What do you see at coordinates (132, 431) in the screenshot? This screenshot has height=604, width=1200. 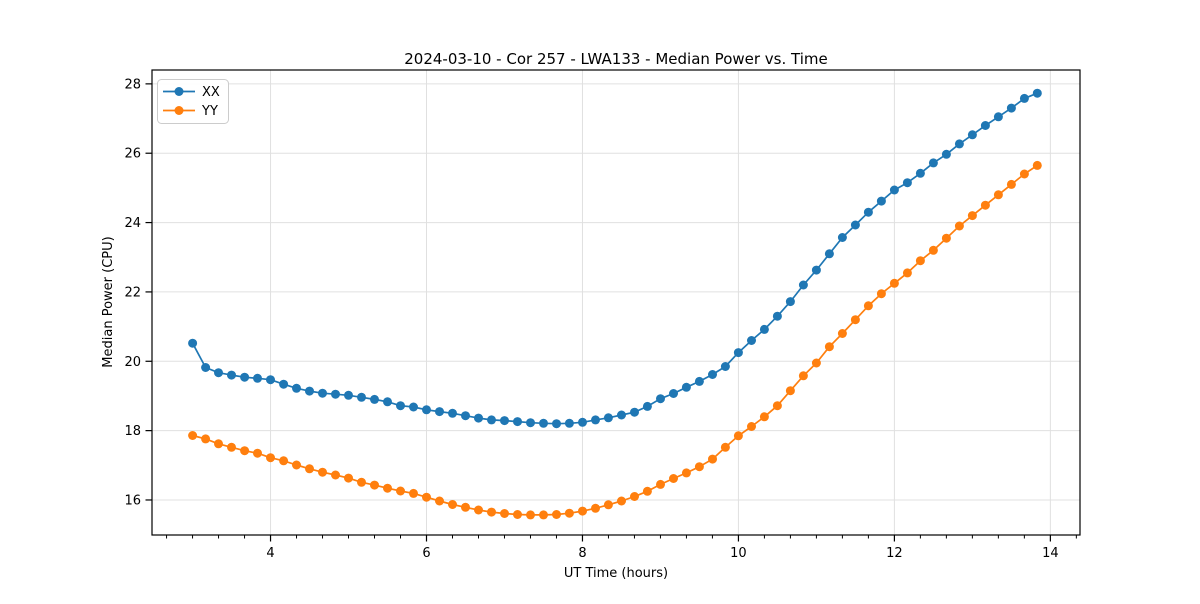 I see `y-tick-label: 18` at bounding box center [132, 431].